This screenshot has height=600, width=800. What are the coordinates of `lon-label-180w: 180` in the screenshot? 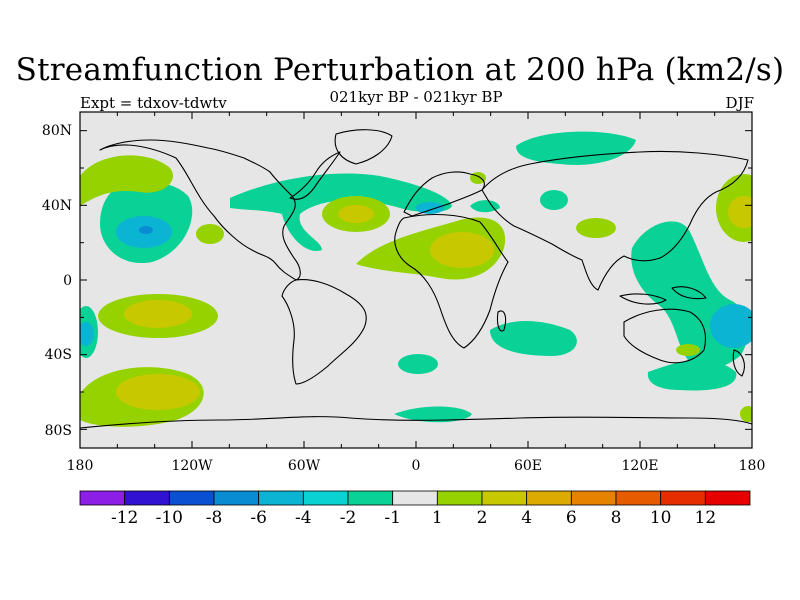 It's located at (80, 466).